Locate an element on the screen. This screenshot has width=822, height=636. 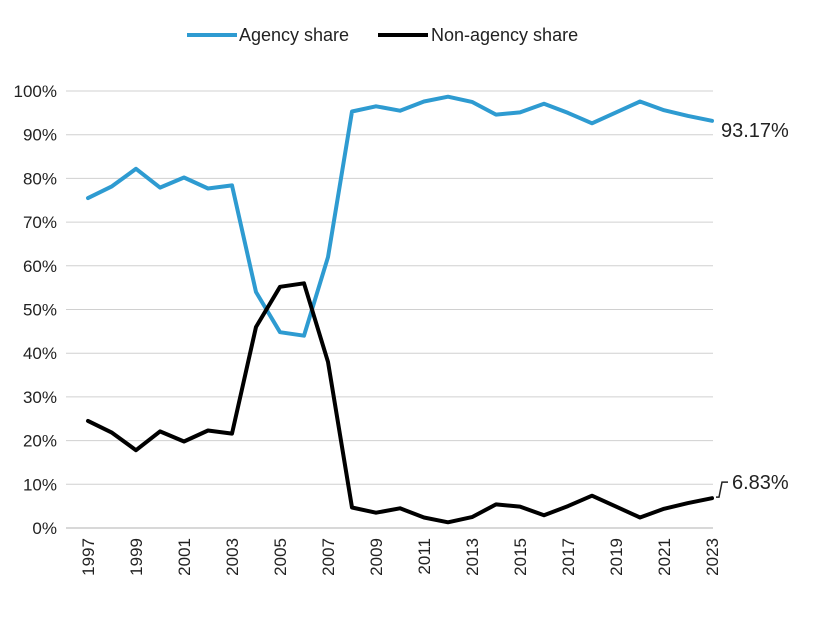
y-tick-label: 20% is located at coordinates (40, 441).